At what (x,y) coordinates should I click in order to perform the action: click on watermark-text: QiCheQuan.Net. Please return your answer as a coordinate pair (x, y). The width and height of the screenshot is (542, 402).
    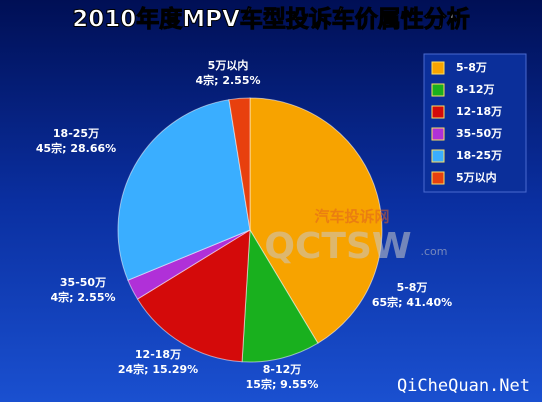
    Looking at the image, I should click on (463, 386).